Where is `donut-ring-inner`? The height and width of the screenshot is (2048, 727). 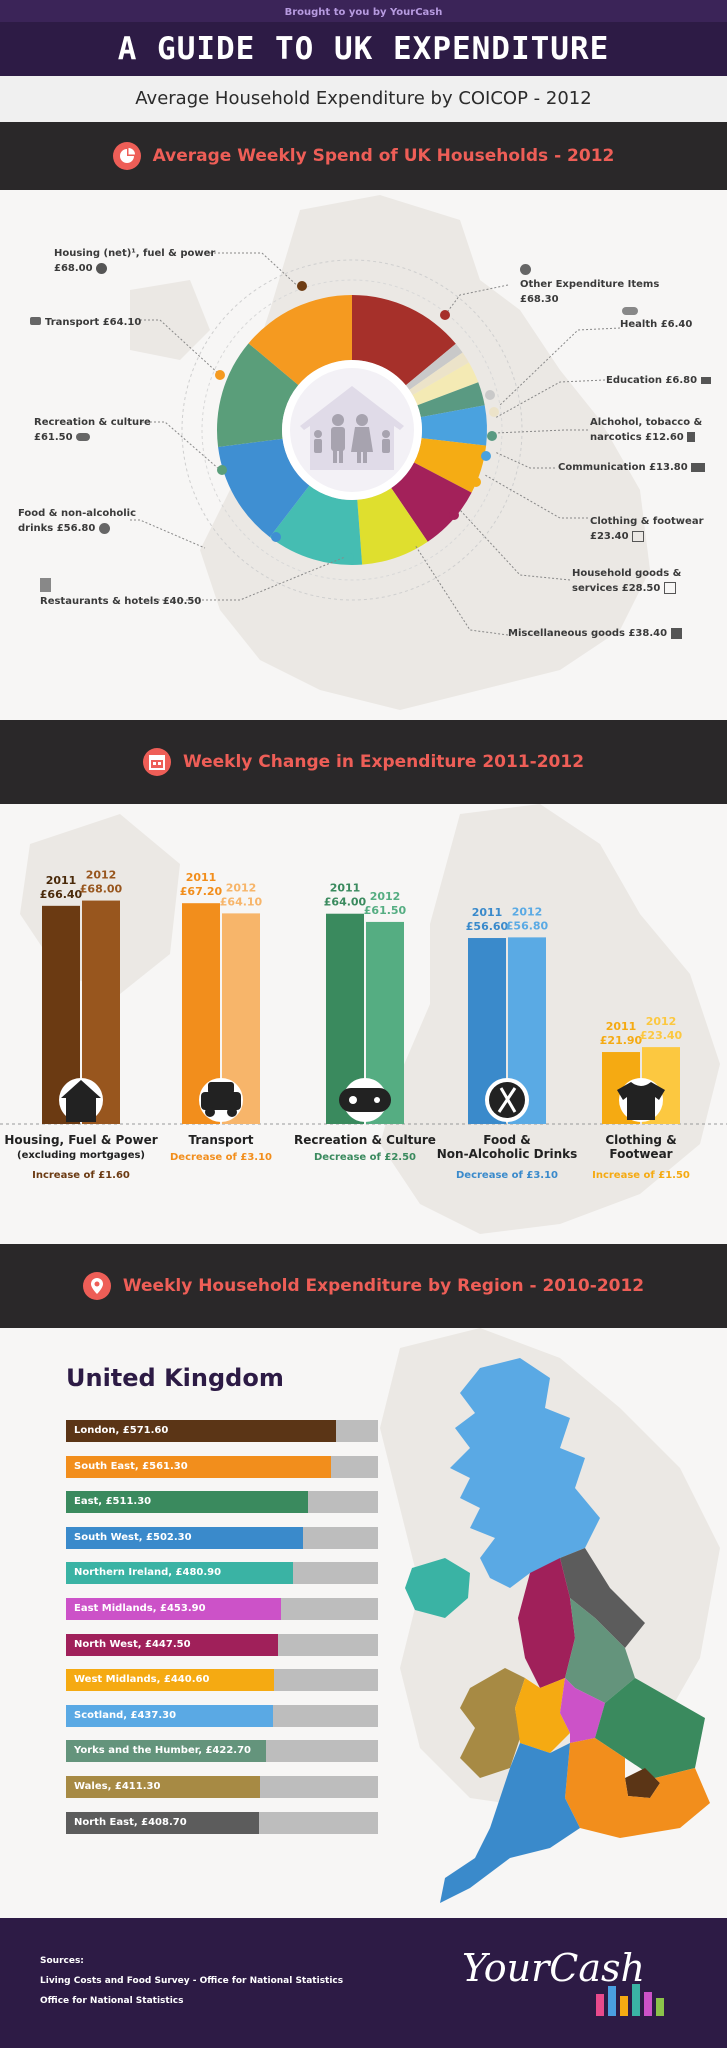 donut-ring-inner is located at coordinates (352, 430).